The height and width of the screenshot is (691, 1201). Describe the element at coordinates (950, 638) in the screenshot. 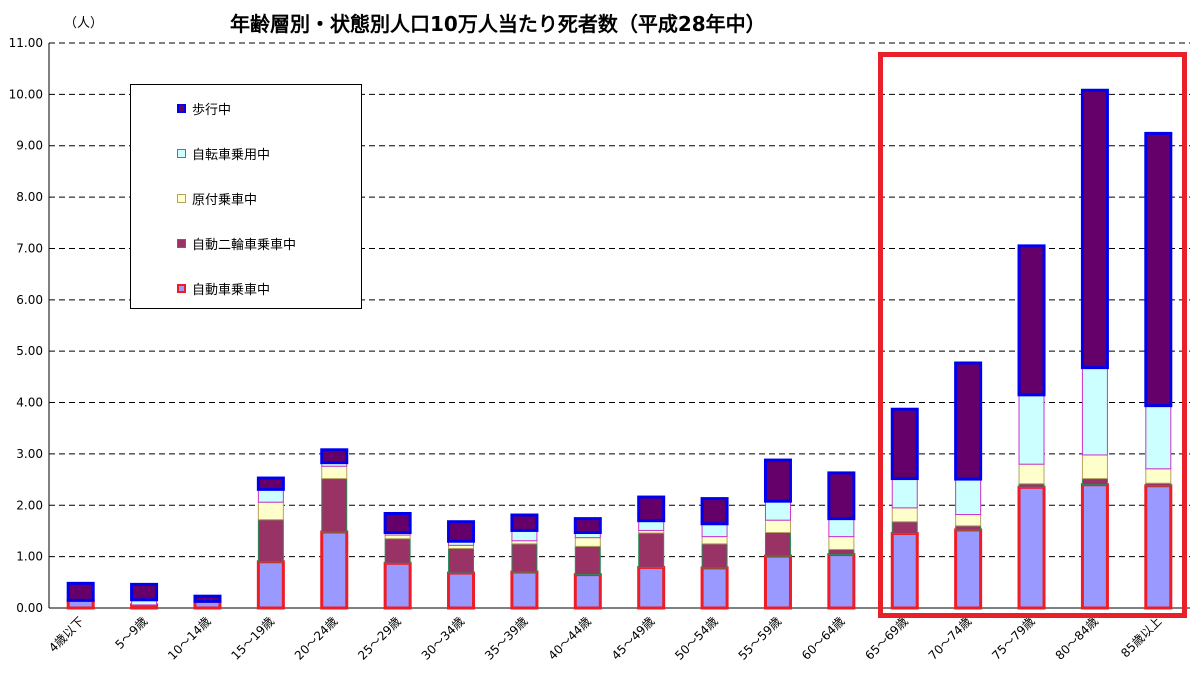

I see `x-tick-label: 70～74歳` at that location.